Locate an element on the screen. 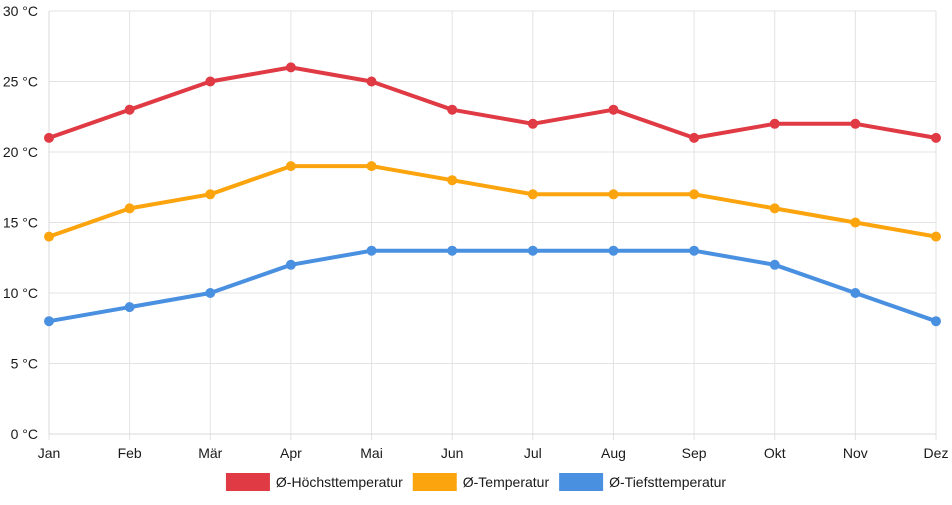  legend-item-o-temperatur: Ø-Temperatur is located at coordinates (481, 482).